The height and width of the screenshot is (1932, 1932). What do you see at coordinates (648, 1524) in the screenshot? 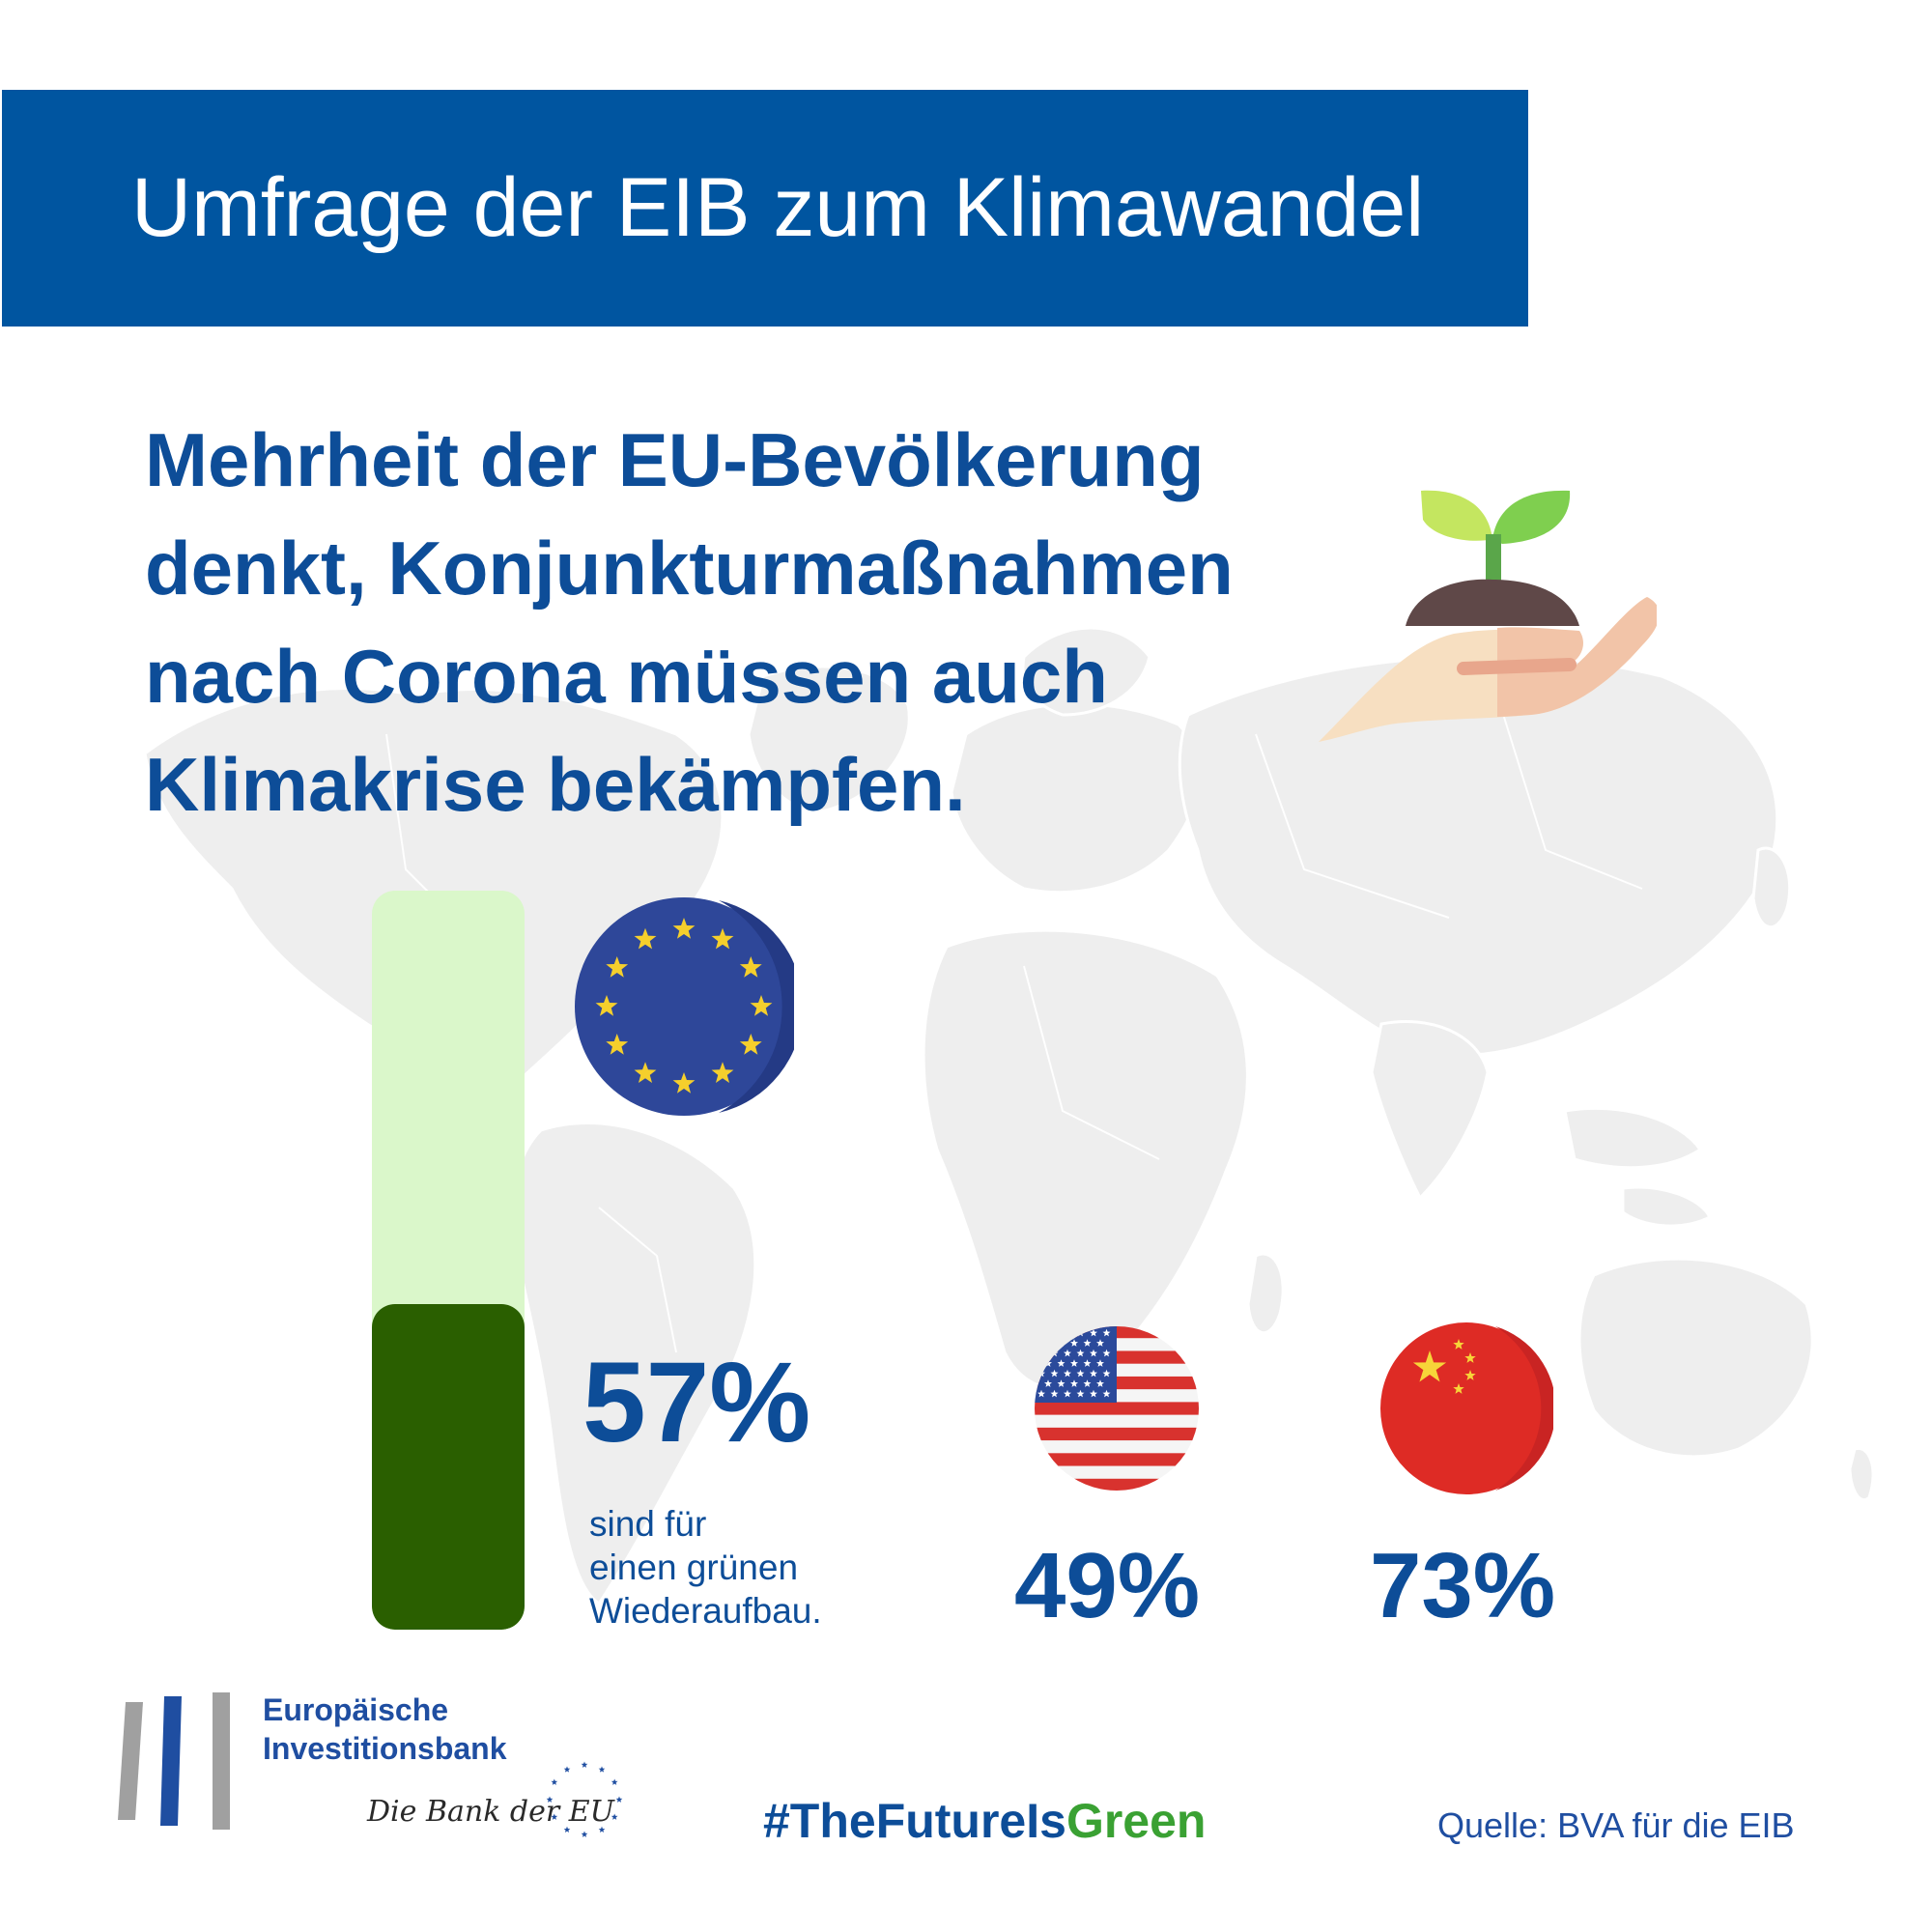
I see `eu-caption-line-1: sind für` at bounding box center [648, 1524].